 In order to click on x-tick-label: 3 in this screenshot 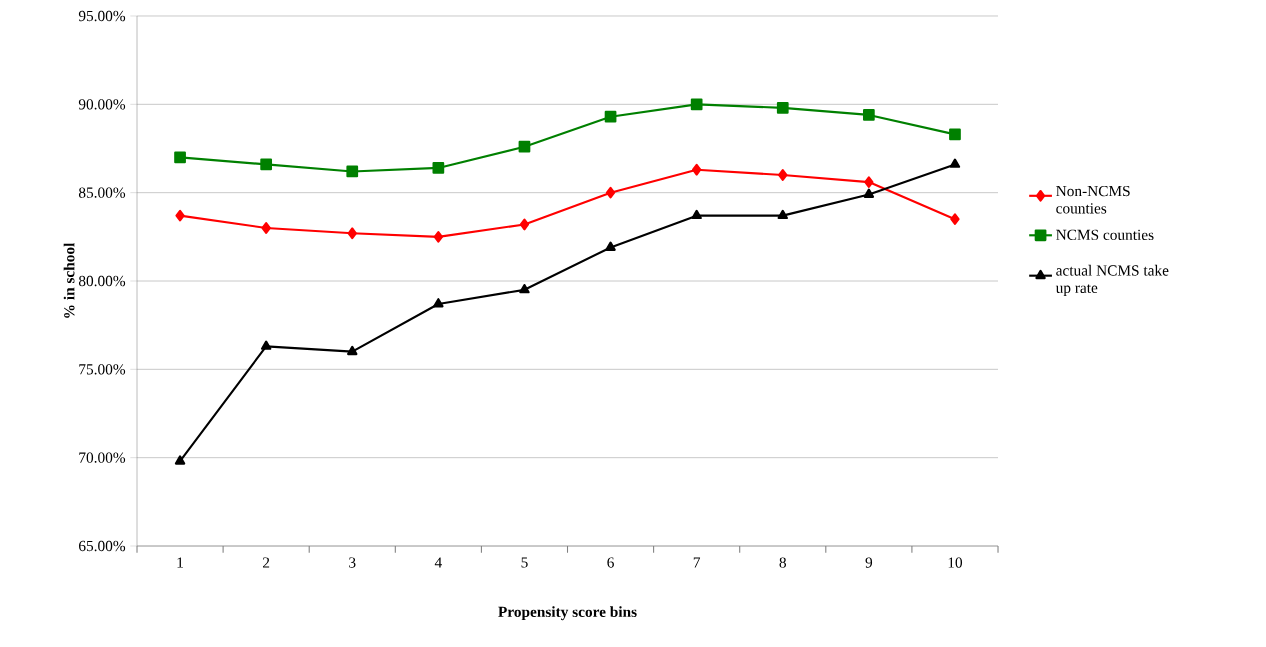, I will do `click(352, 562)`.